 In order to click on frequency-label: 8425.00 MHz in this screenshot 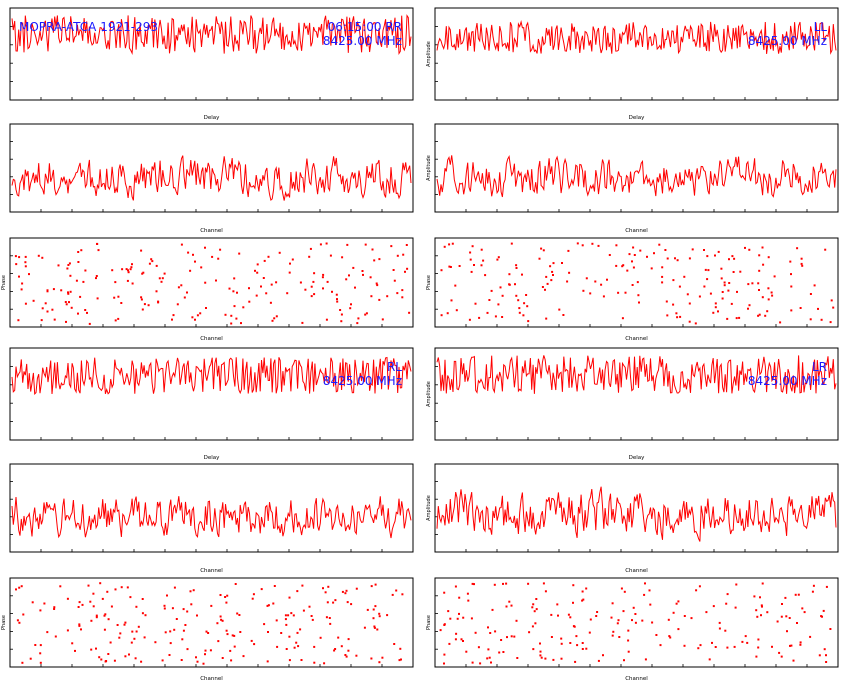, I will do `click(362, 41)`.